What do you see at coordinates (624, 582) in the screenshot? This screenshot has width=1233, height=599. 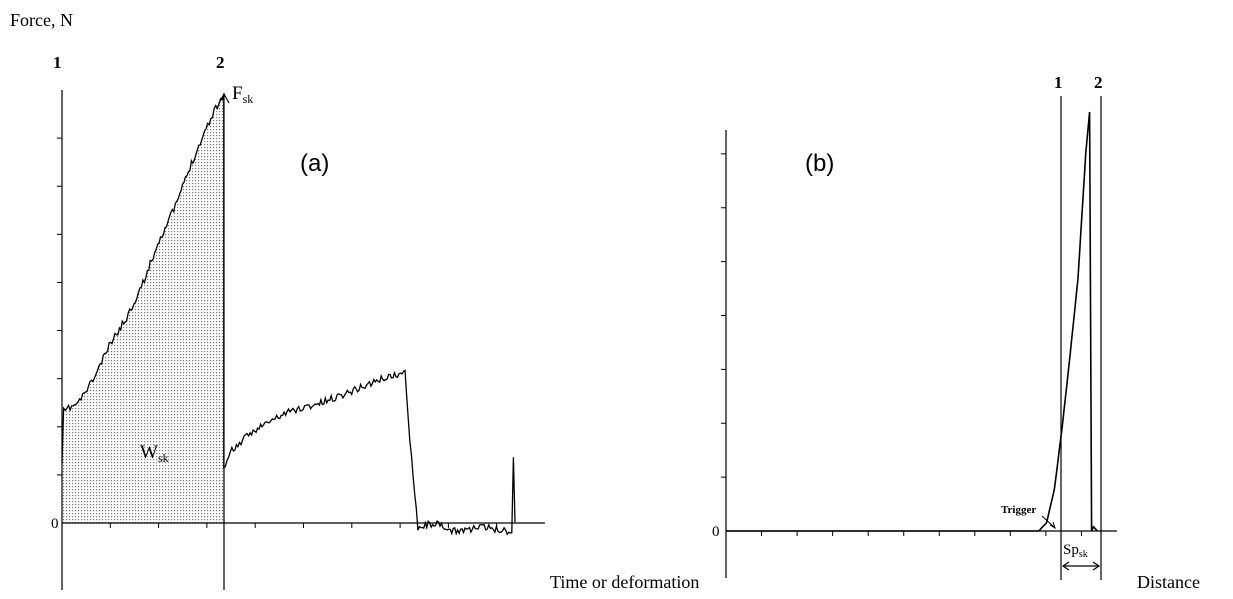 I see `panel-a-x-label: Time or deformation` at bounding box center [624, 582].